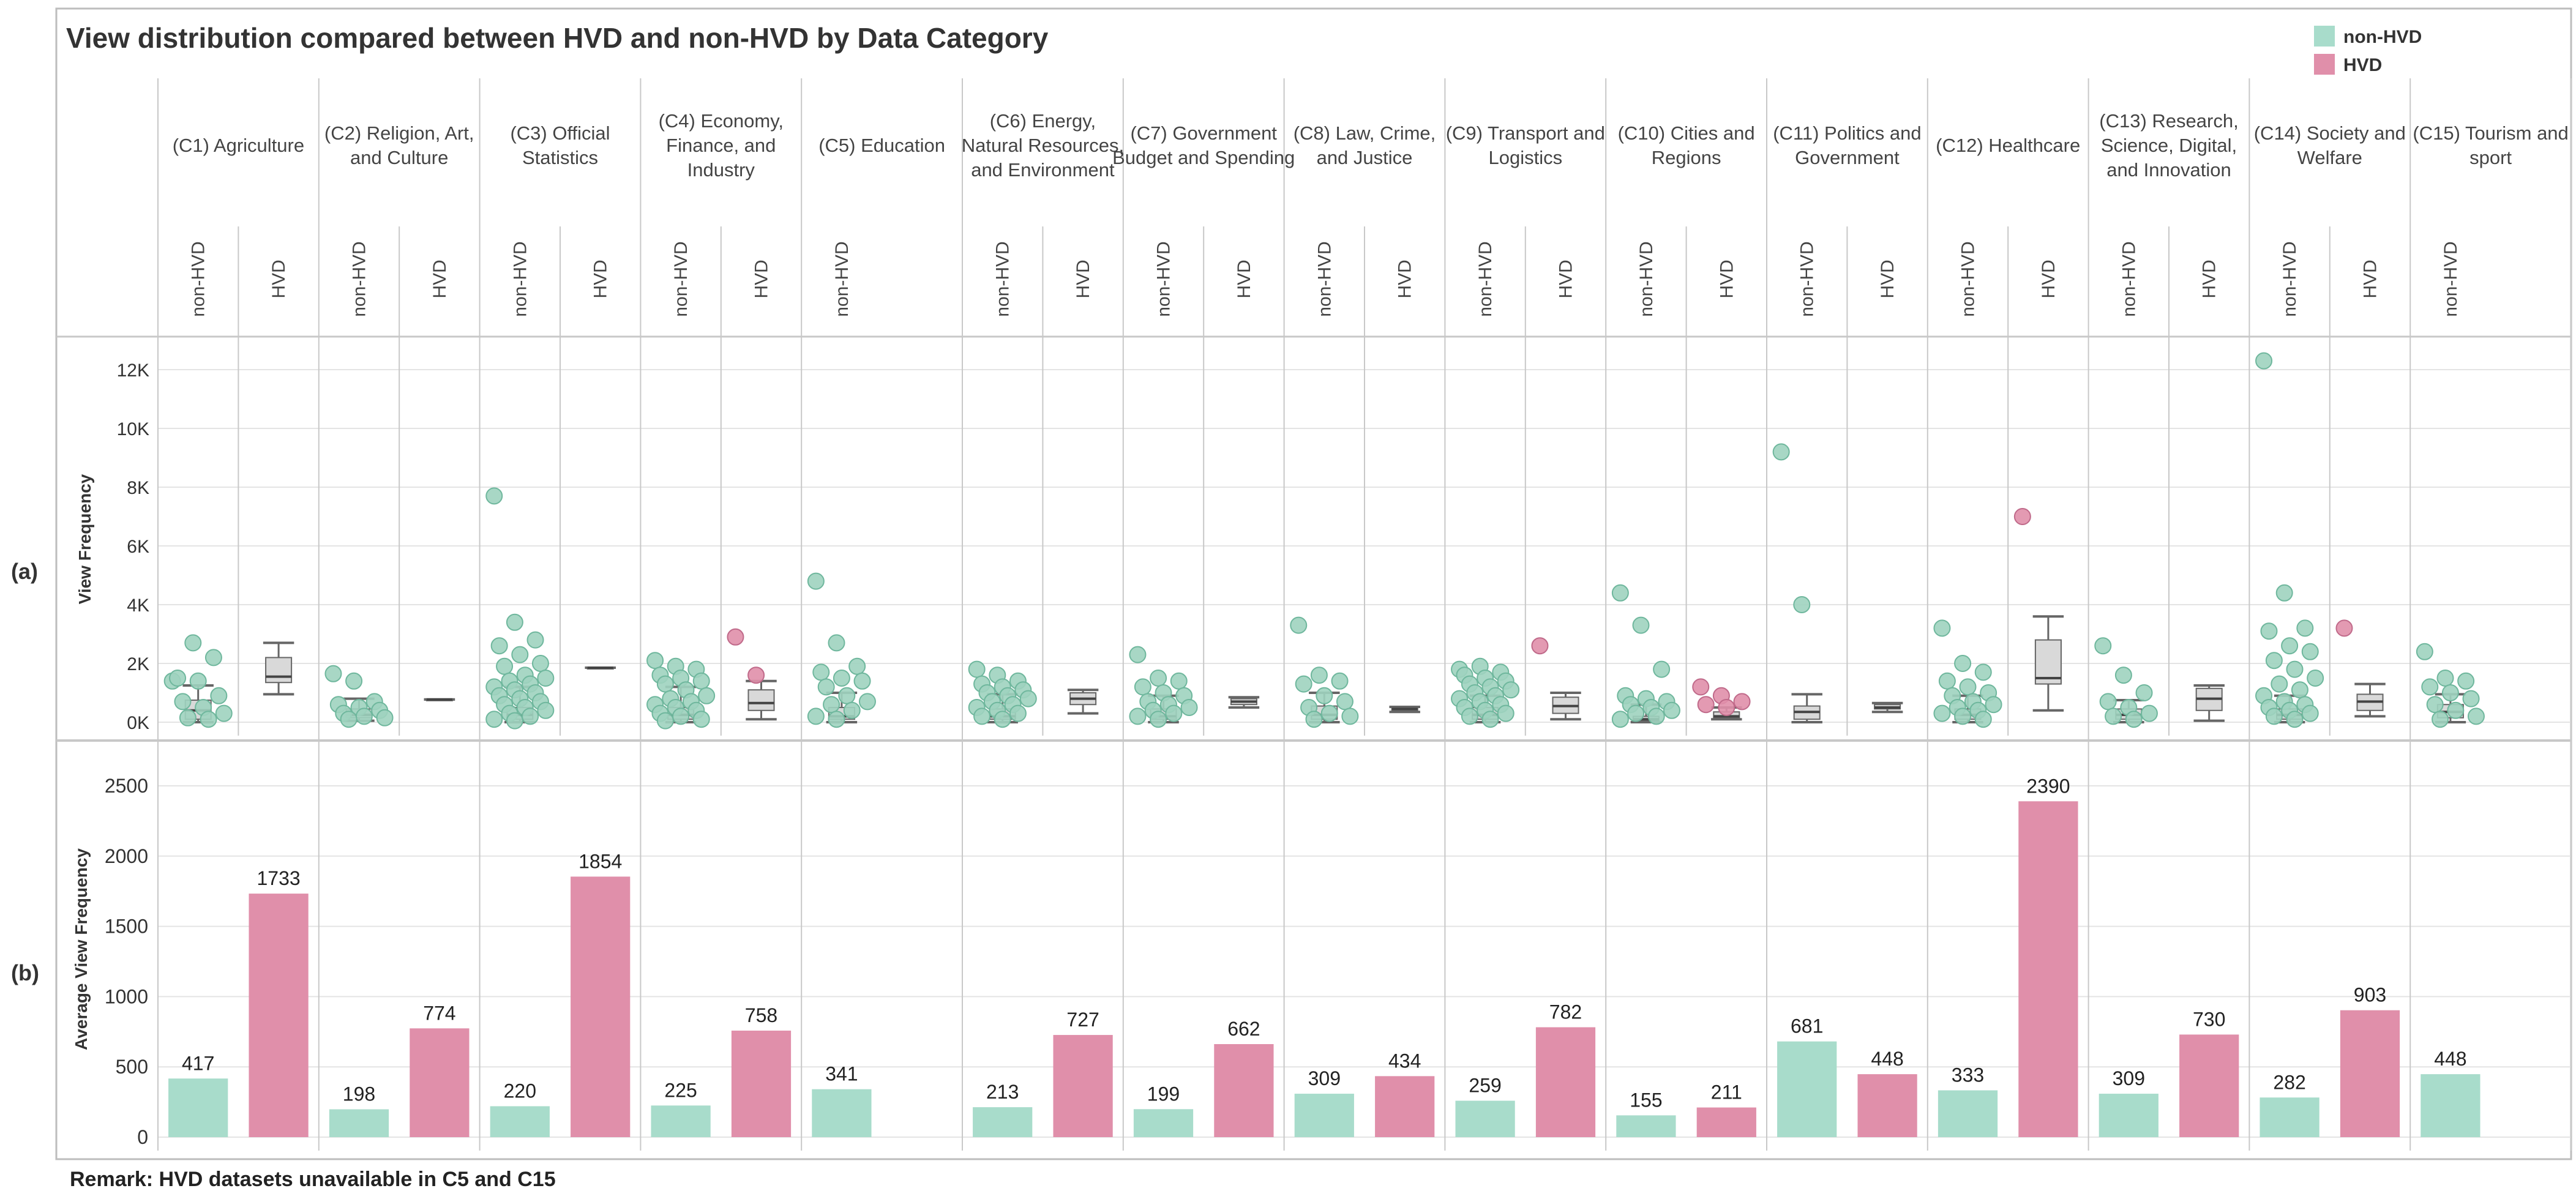 Image resolution: width=2576 pixels, height=1202 pixels. What do you see at coordinates (2048, 786) in the screenshot?
I see `bar-value-label: 2390` at bounding box center [2048, 786].